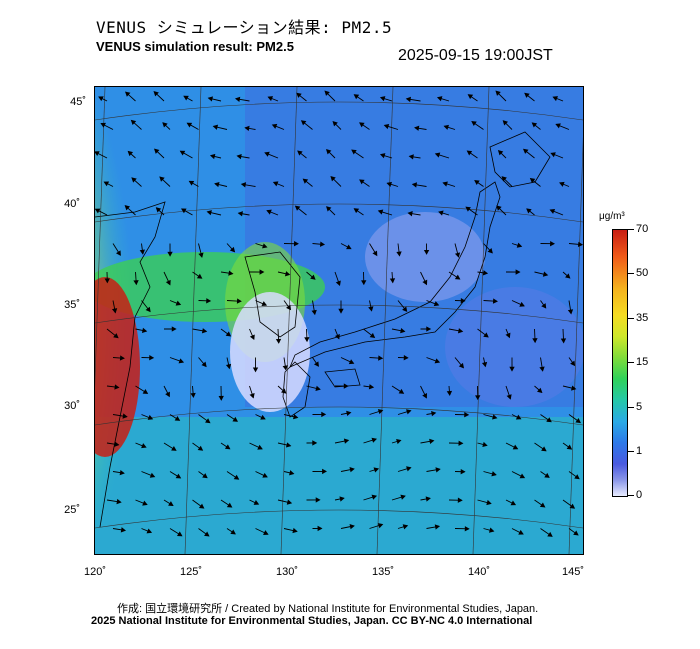 The height and width of the screenshot is (649, 700). Describe the element at coordinates (639, 495) in the screenshot. I see `colorbar-label-0: 0` at that location.